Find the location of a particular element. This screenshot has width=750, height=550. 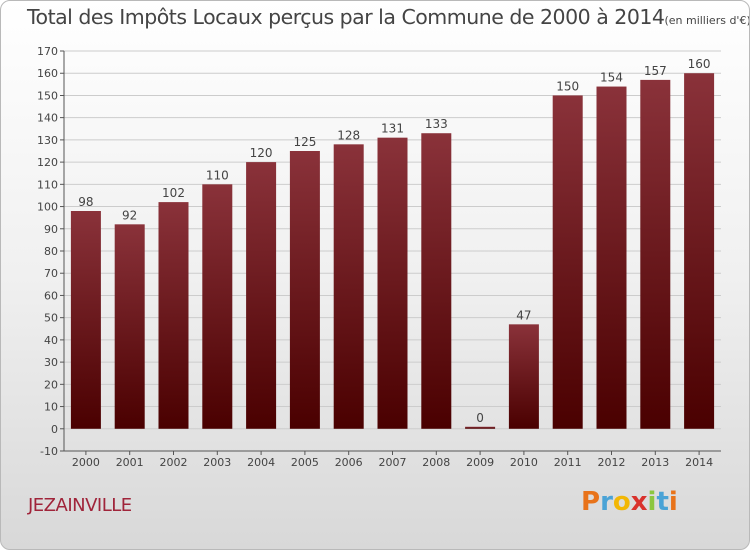

data-label: 125 is located at coordinates (304, 142).